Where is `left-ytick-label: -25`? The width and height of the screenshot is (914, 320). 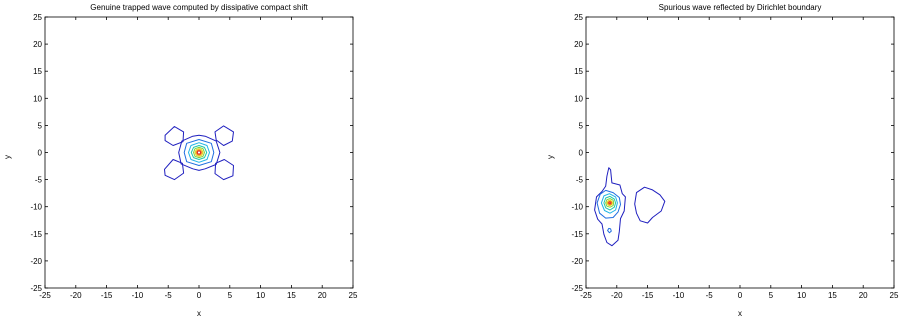 left-ytick-label: -25 is located at coordinates (36, 288).